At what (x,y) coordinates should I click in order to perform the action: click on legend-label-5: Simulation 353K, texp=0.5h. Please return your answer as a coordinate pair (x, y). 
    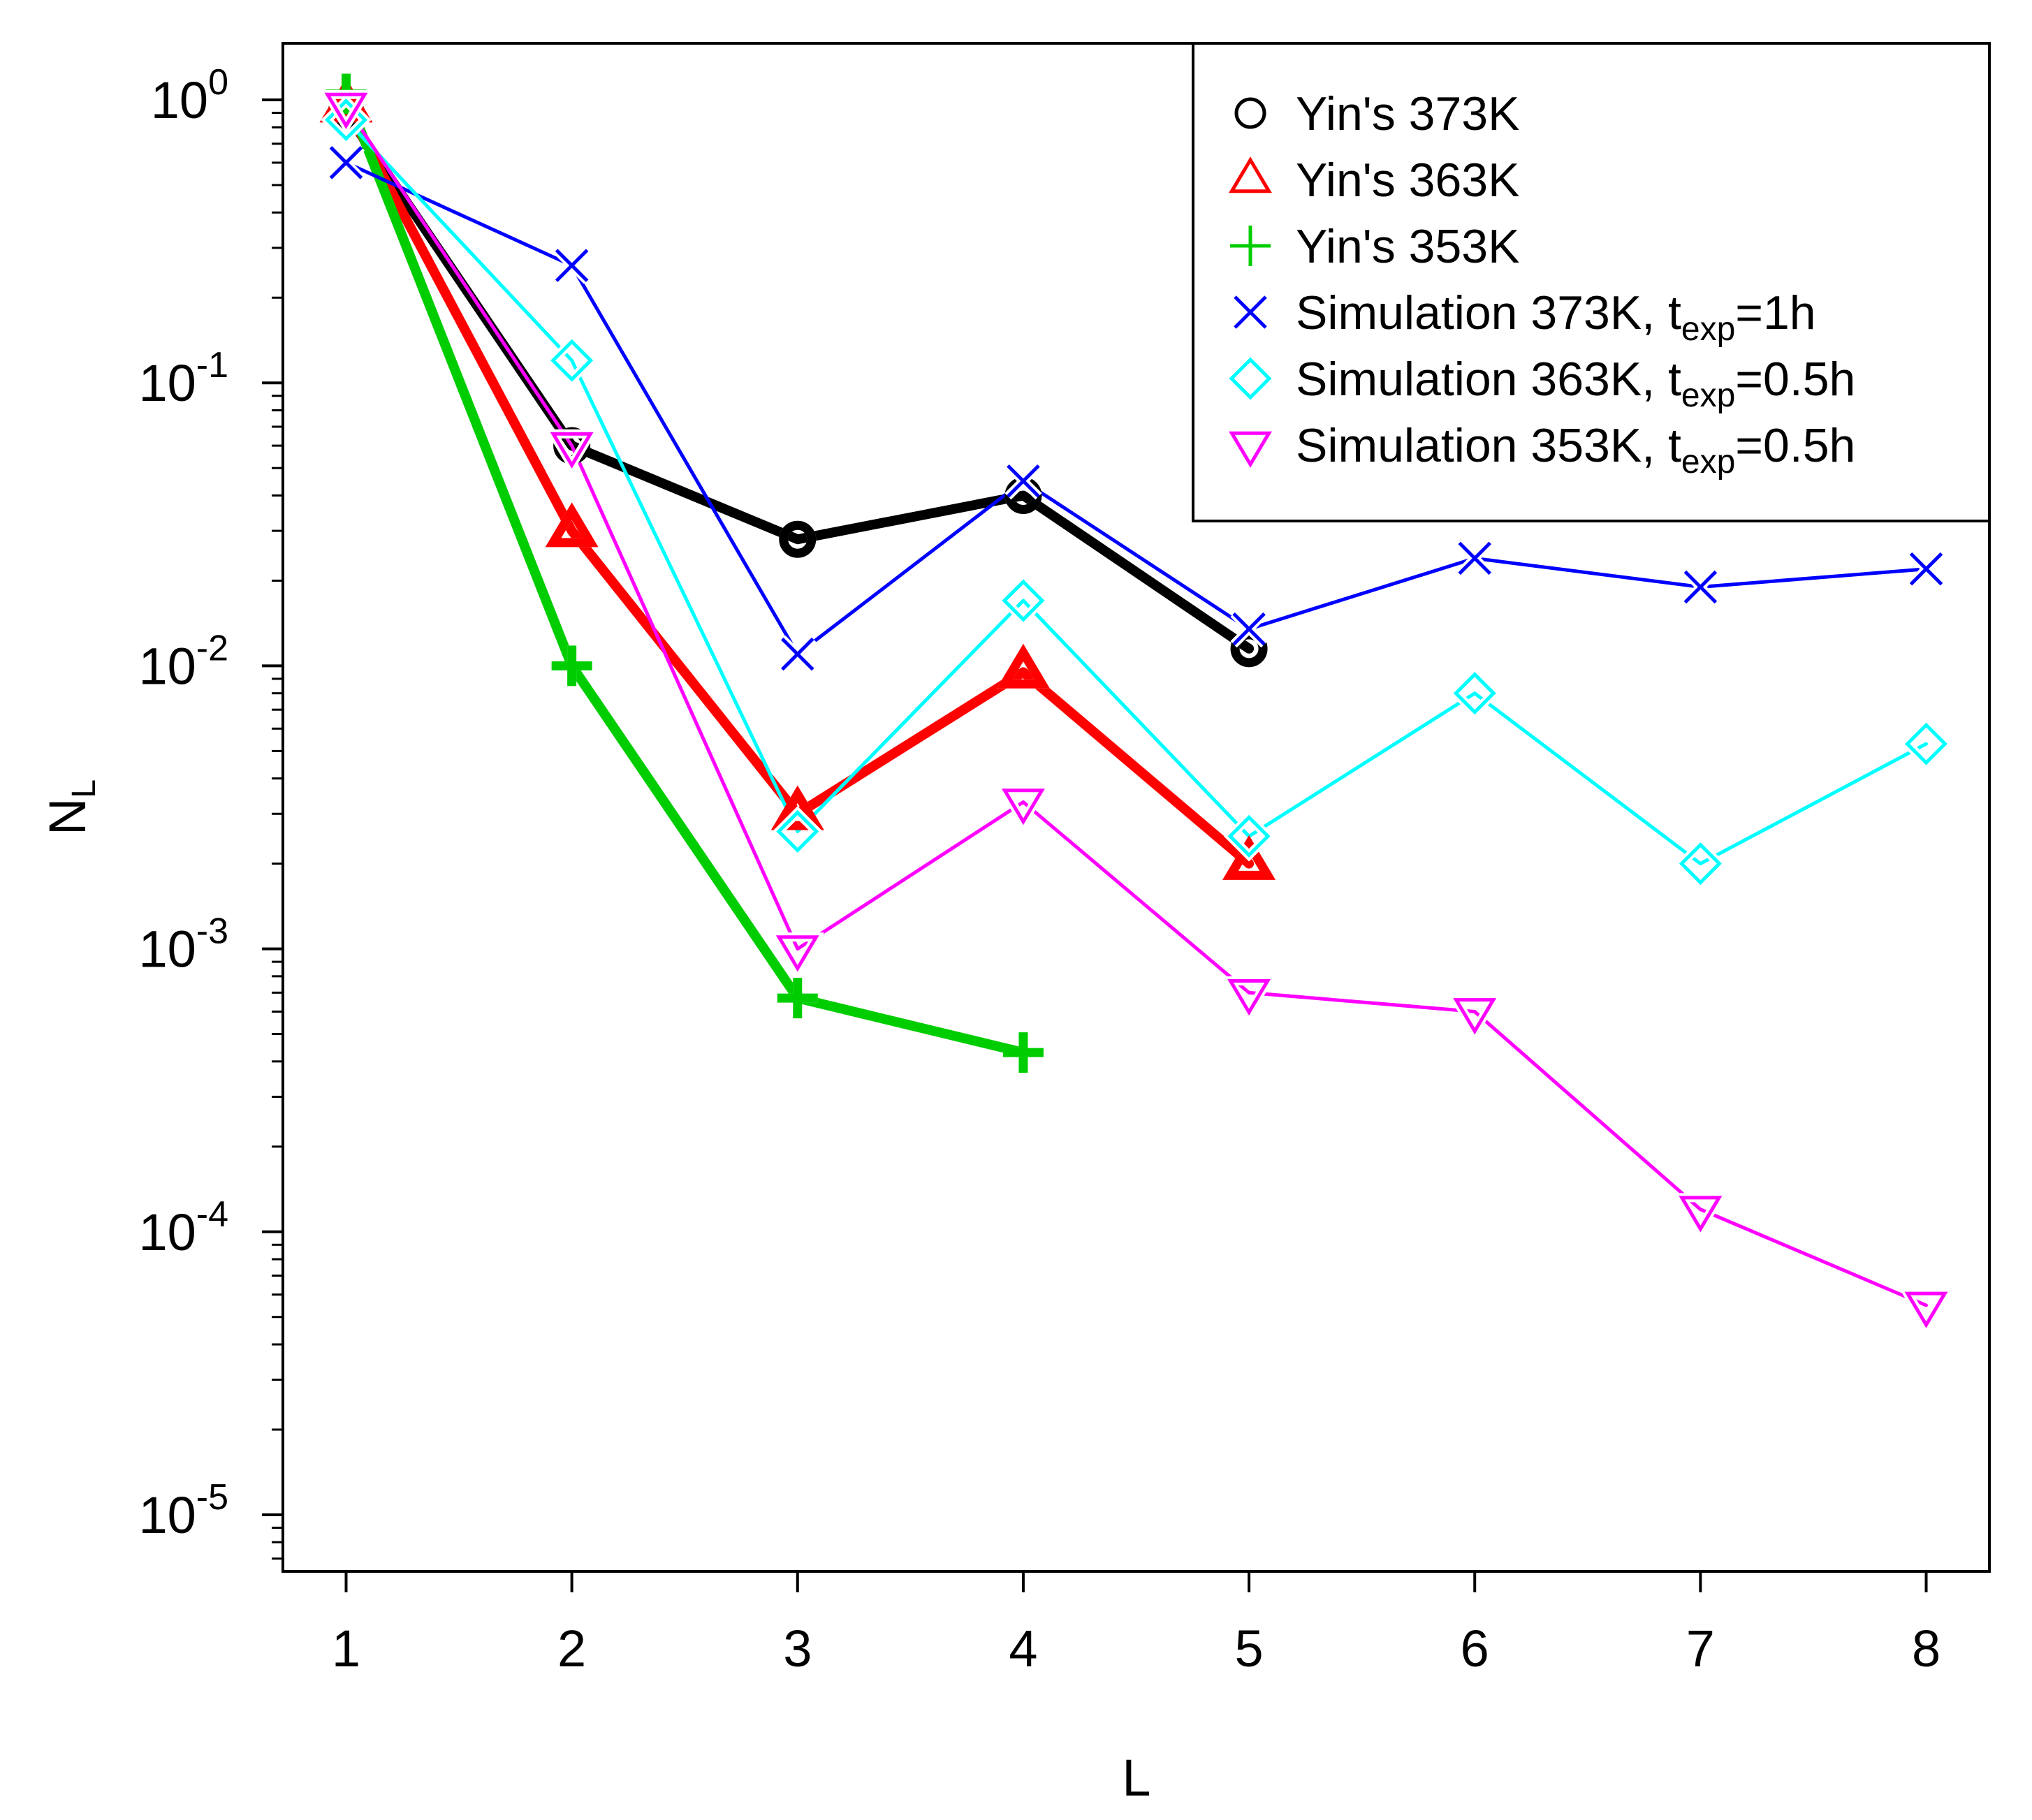
    Looking at the image, I should click on (1575, 449).